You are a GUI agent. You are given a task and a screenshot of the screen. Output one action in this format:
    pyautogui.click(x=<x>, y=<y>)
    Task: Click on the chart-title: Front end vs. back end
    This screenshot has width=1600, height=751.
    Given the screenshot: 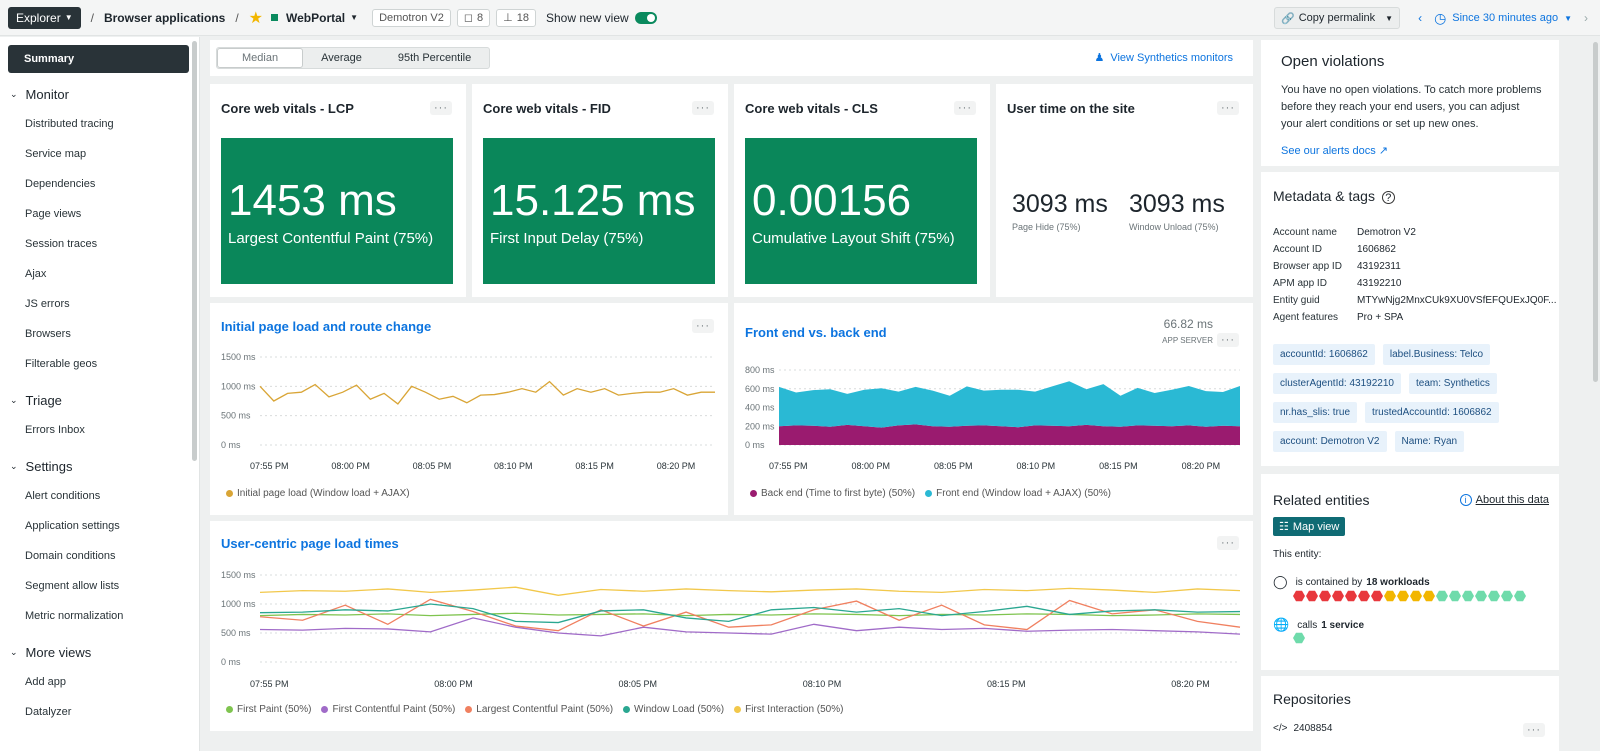 What is the action you would take?
    pyautogui.click(x=816, y=332)
    